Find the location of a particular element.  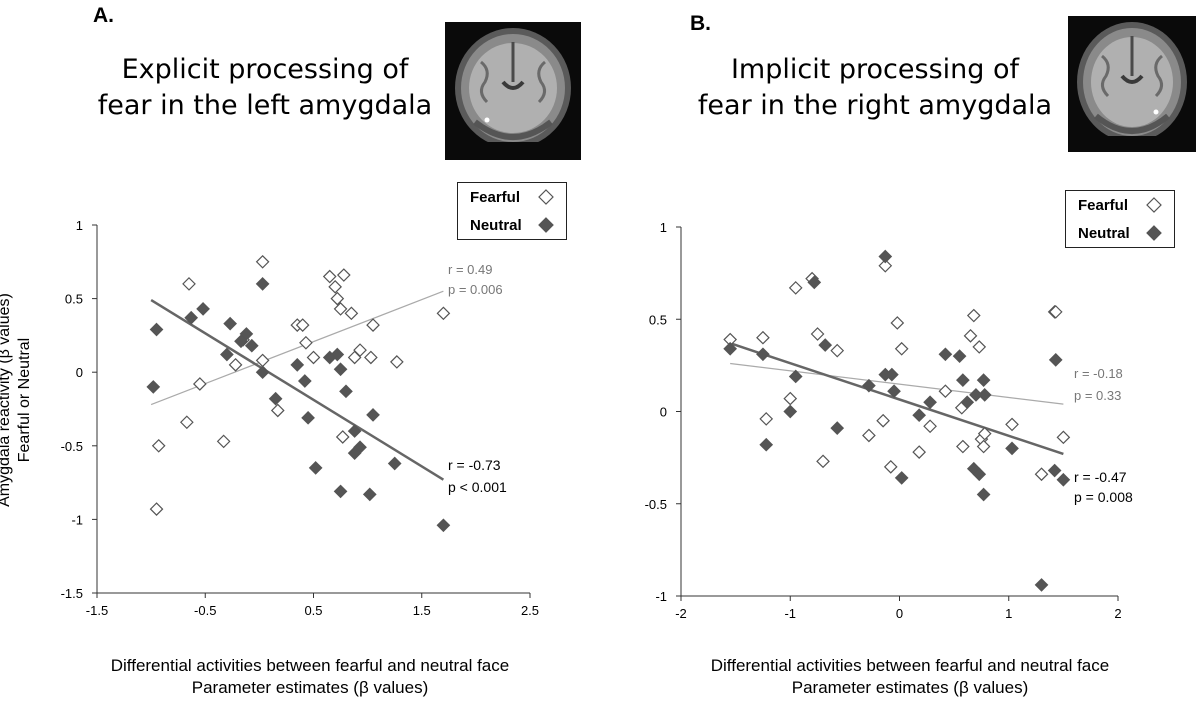

panel-a-stat-neutral-p: p < 0.001 is located at coordinates (477, 487).